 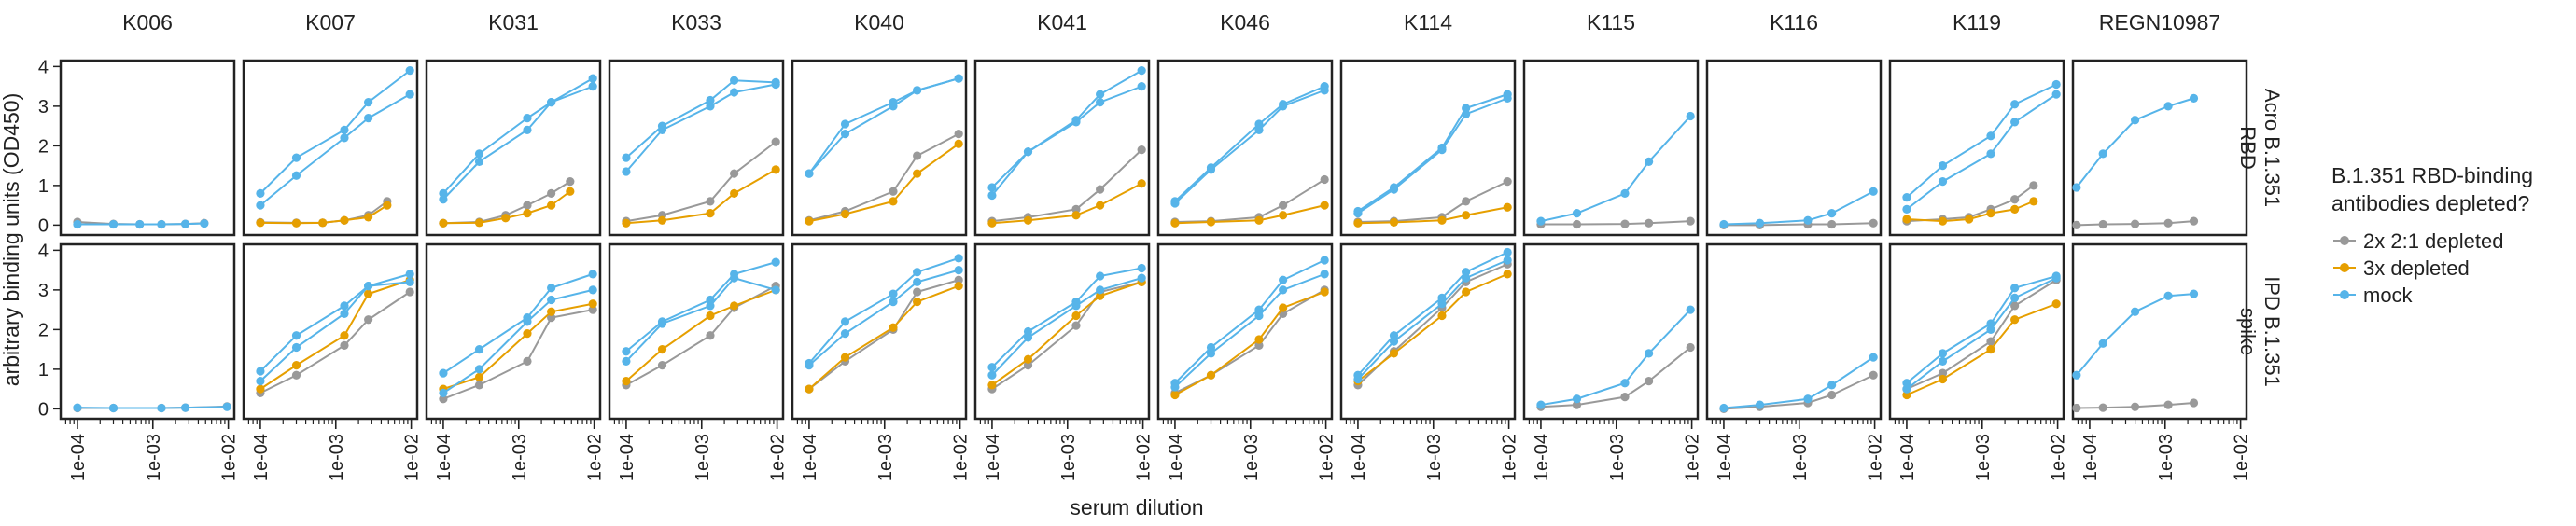 What do you see at coordinates (1062, 22) in the screenshot?
I see `column-strip-label: K041` at bounding box center [1062, 22].